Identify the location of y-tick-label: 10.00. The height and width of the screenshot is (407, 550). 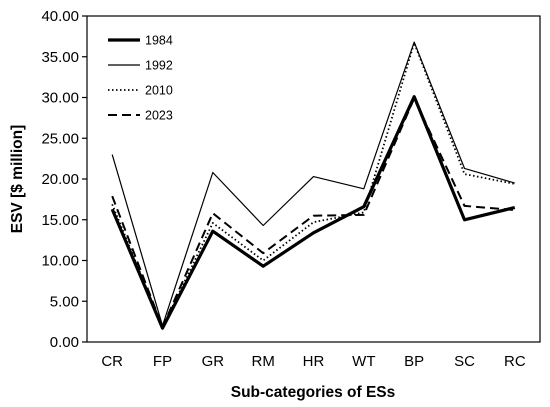
(60, 261).